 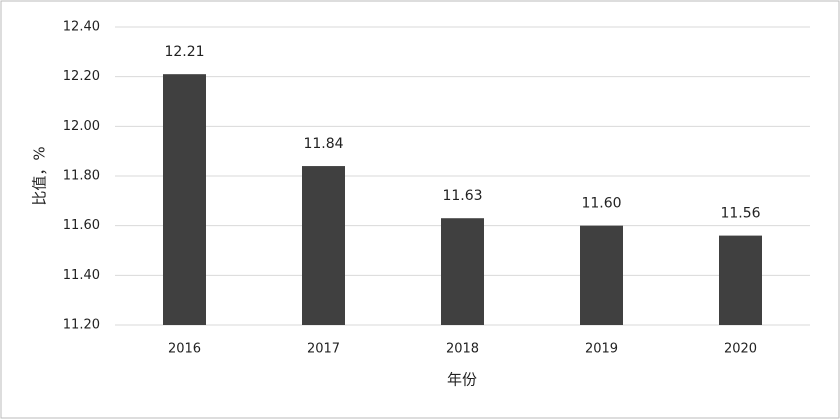 What do you see at coordinates (81, 325) in the screenshot?
I see `y-tick-label: 11.20` at bounding box center [81, 325].